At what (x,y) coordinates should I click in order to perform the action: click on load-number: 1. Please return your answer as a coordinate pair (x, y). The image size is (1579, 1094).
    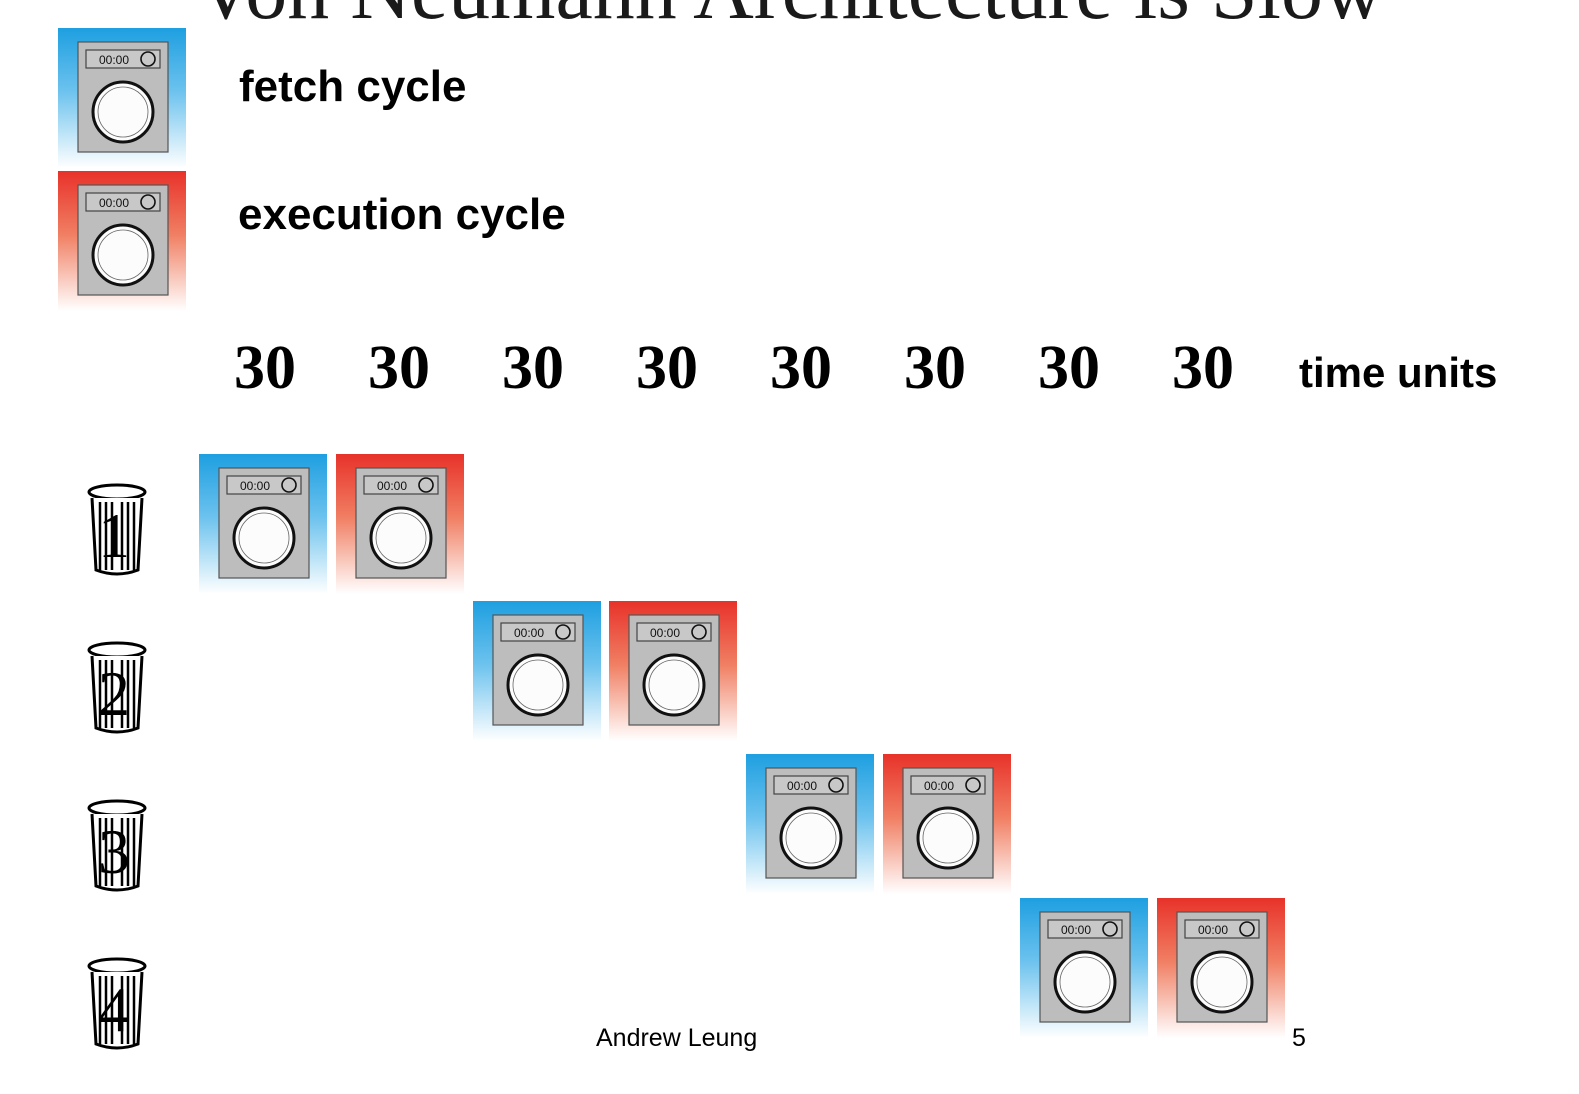
    Looking at the image, I should click on (114, 535).